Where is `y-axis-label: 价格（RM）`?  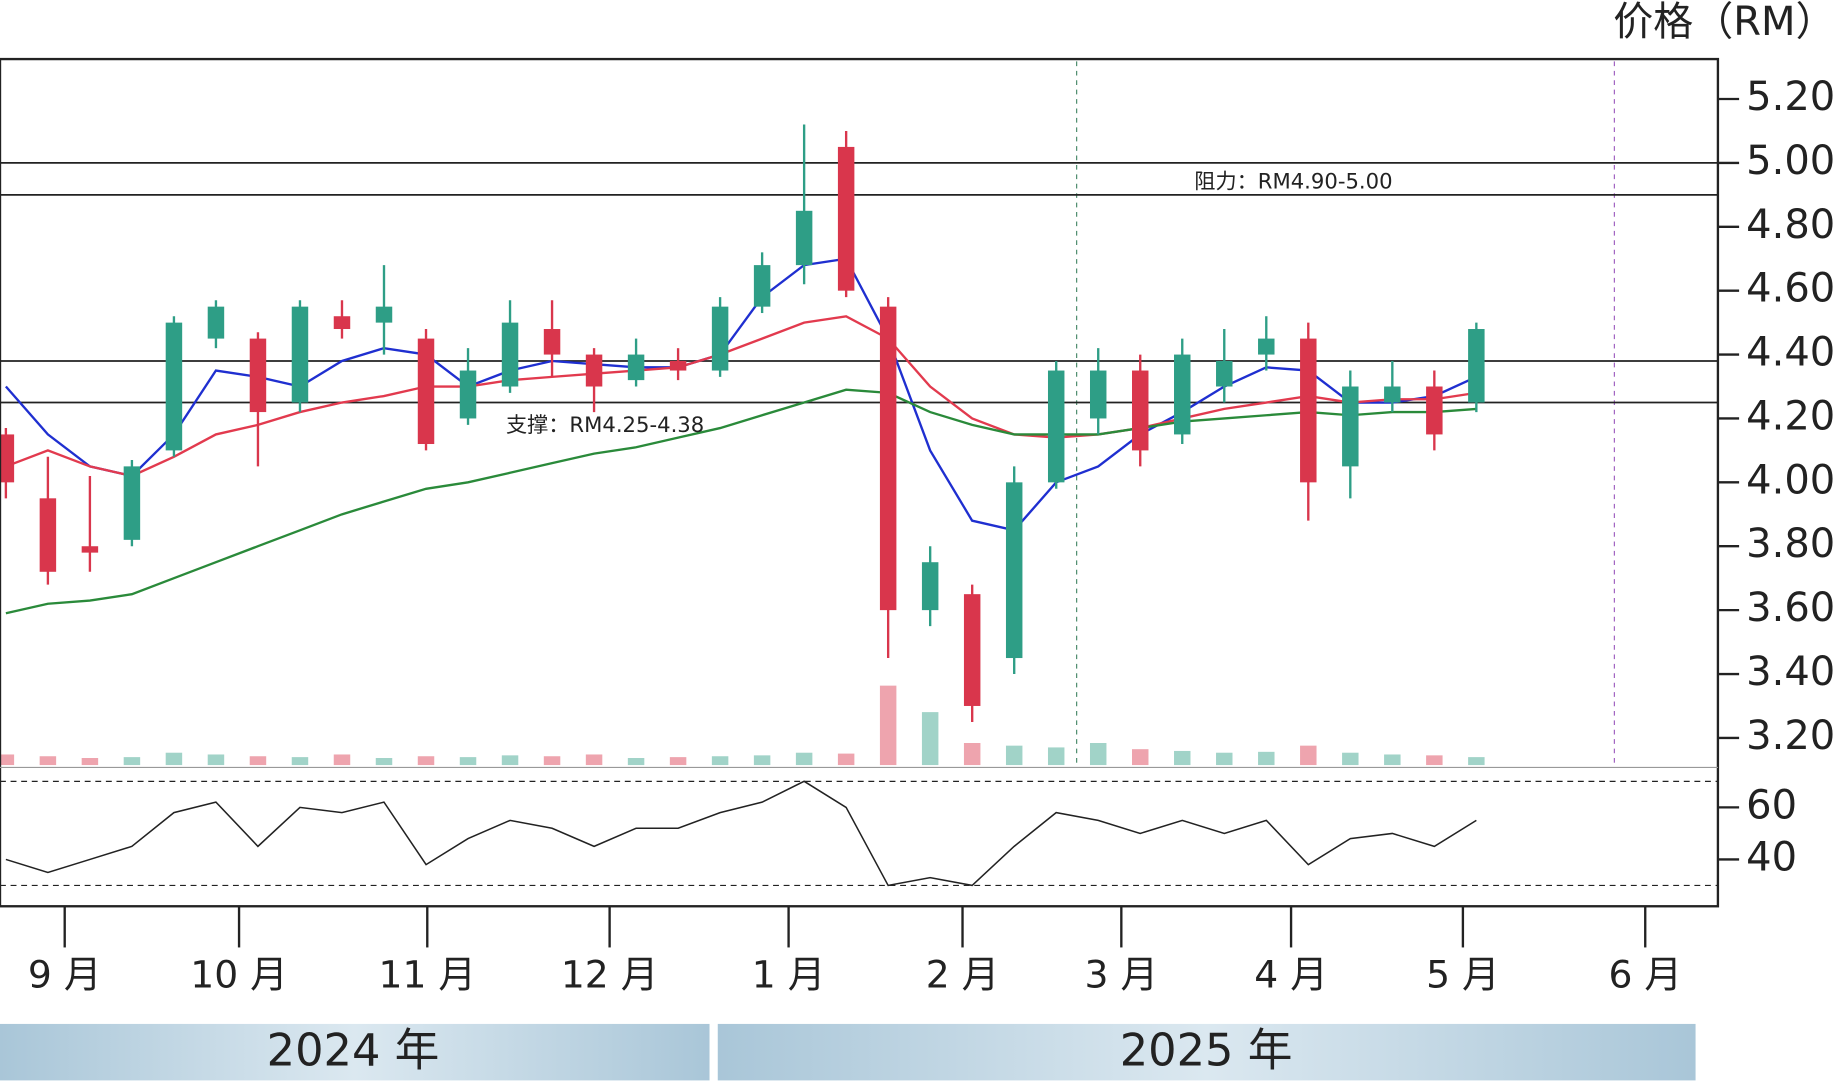
y-axis-label: 价格（RM） is located at coordinates (1724, 22).